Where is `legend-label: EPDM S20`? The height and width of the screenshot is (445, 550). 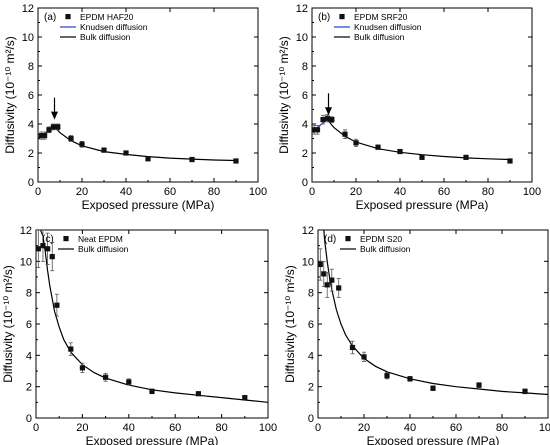
legend-label: EPDM S20 is located at coordinates (381, 239).